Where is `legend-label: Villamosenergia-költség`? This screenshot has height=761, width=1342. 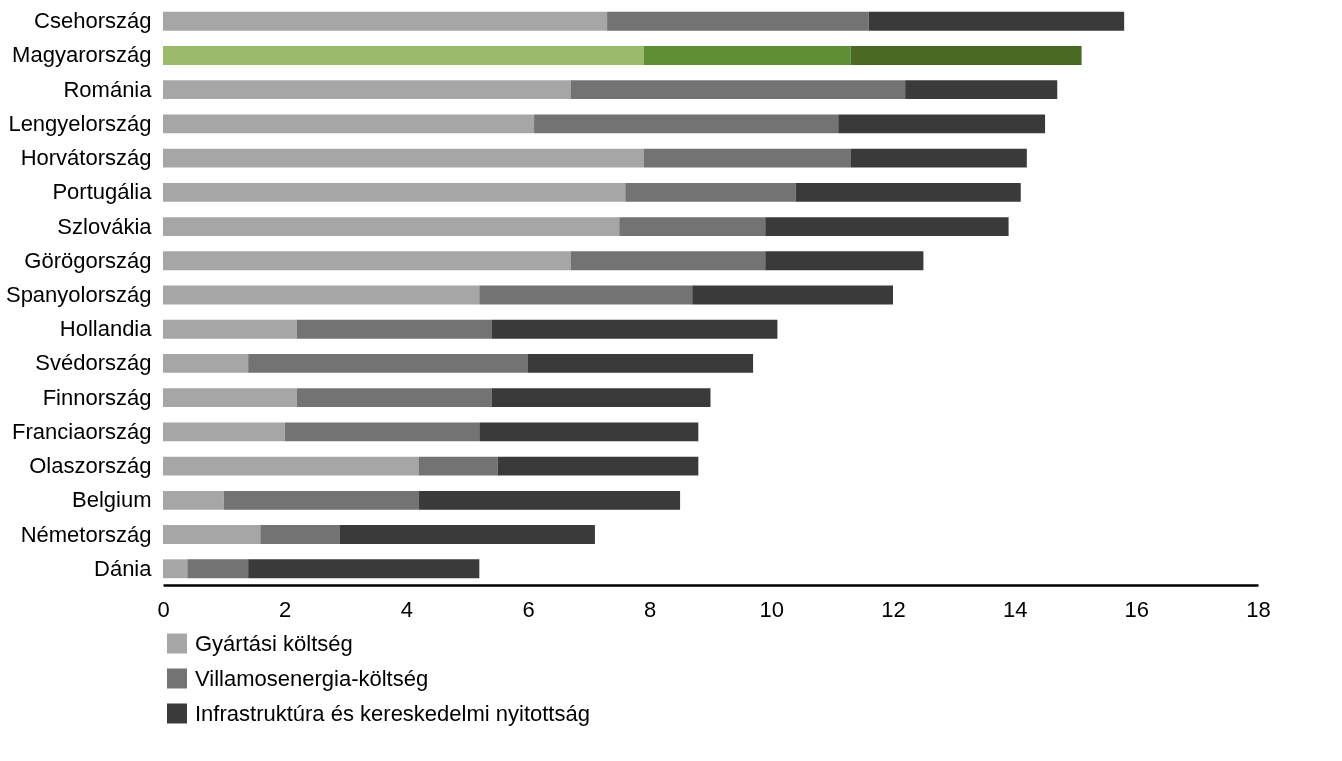 legend-label: Villamosenergia-költség is located at coordinates (312, 678).